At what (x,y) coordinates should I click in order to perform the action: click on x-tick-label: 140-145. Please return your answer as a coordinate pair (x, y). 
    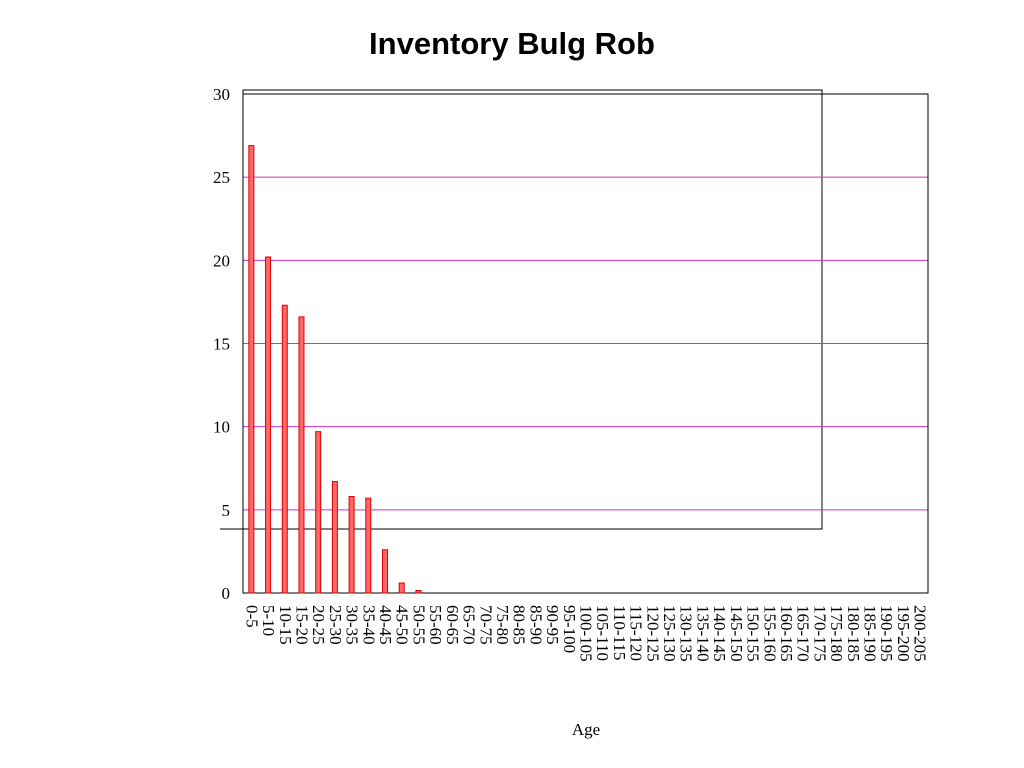
    Looking at the image, I should click on (719, 633).